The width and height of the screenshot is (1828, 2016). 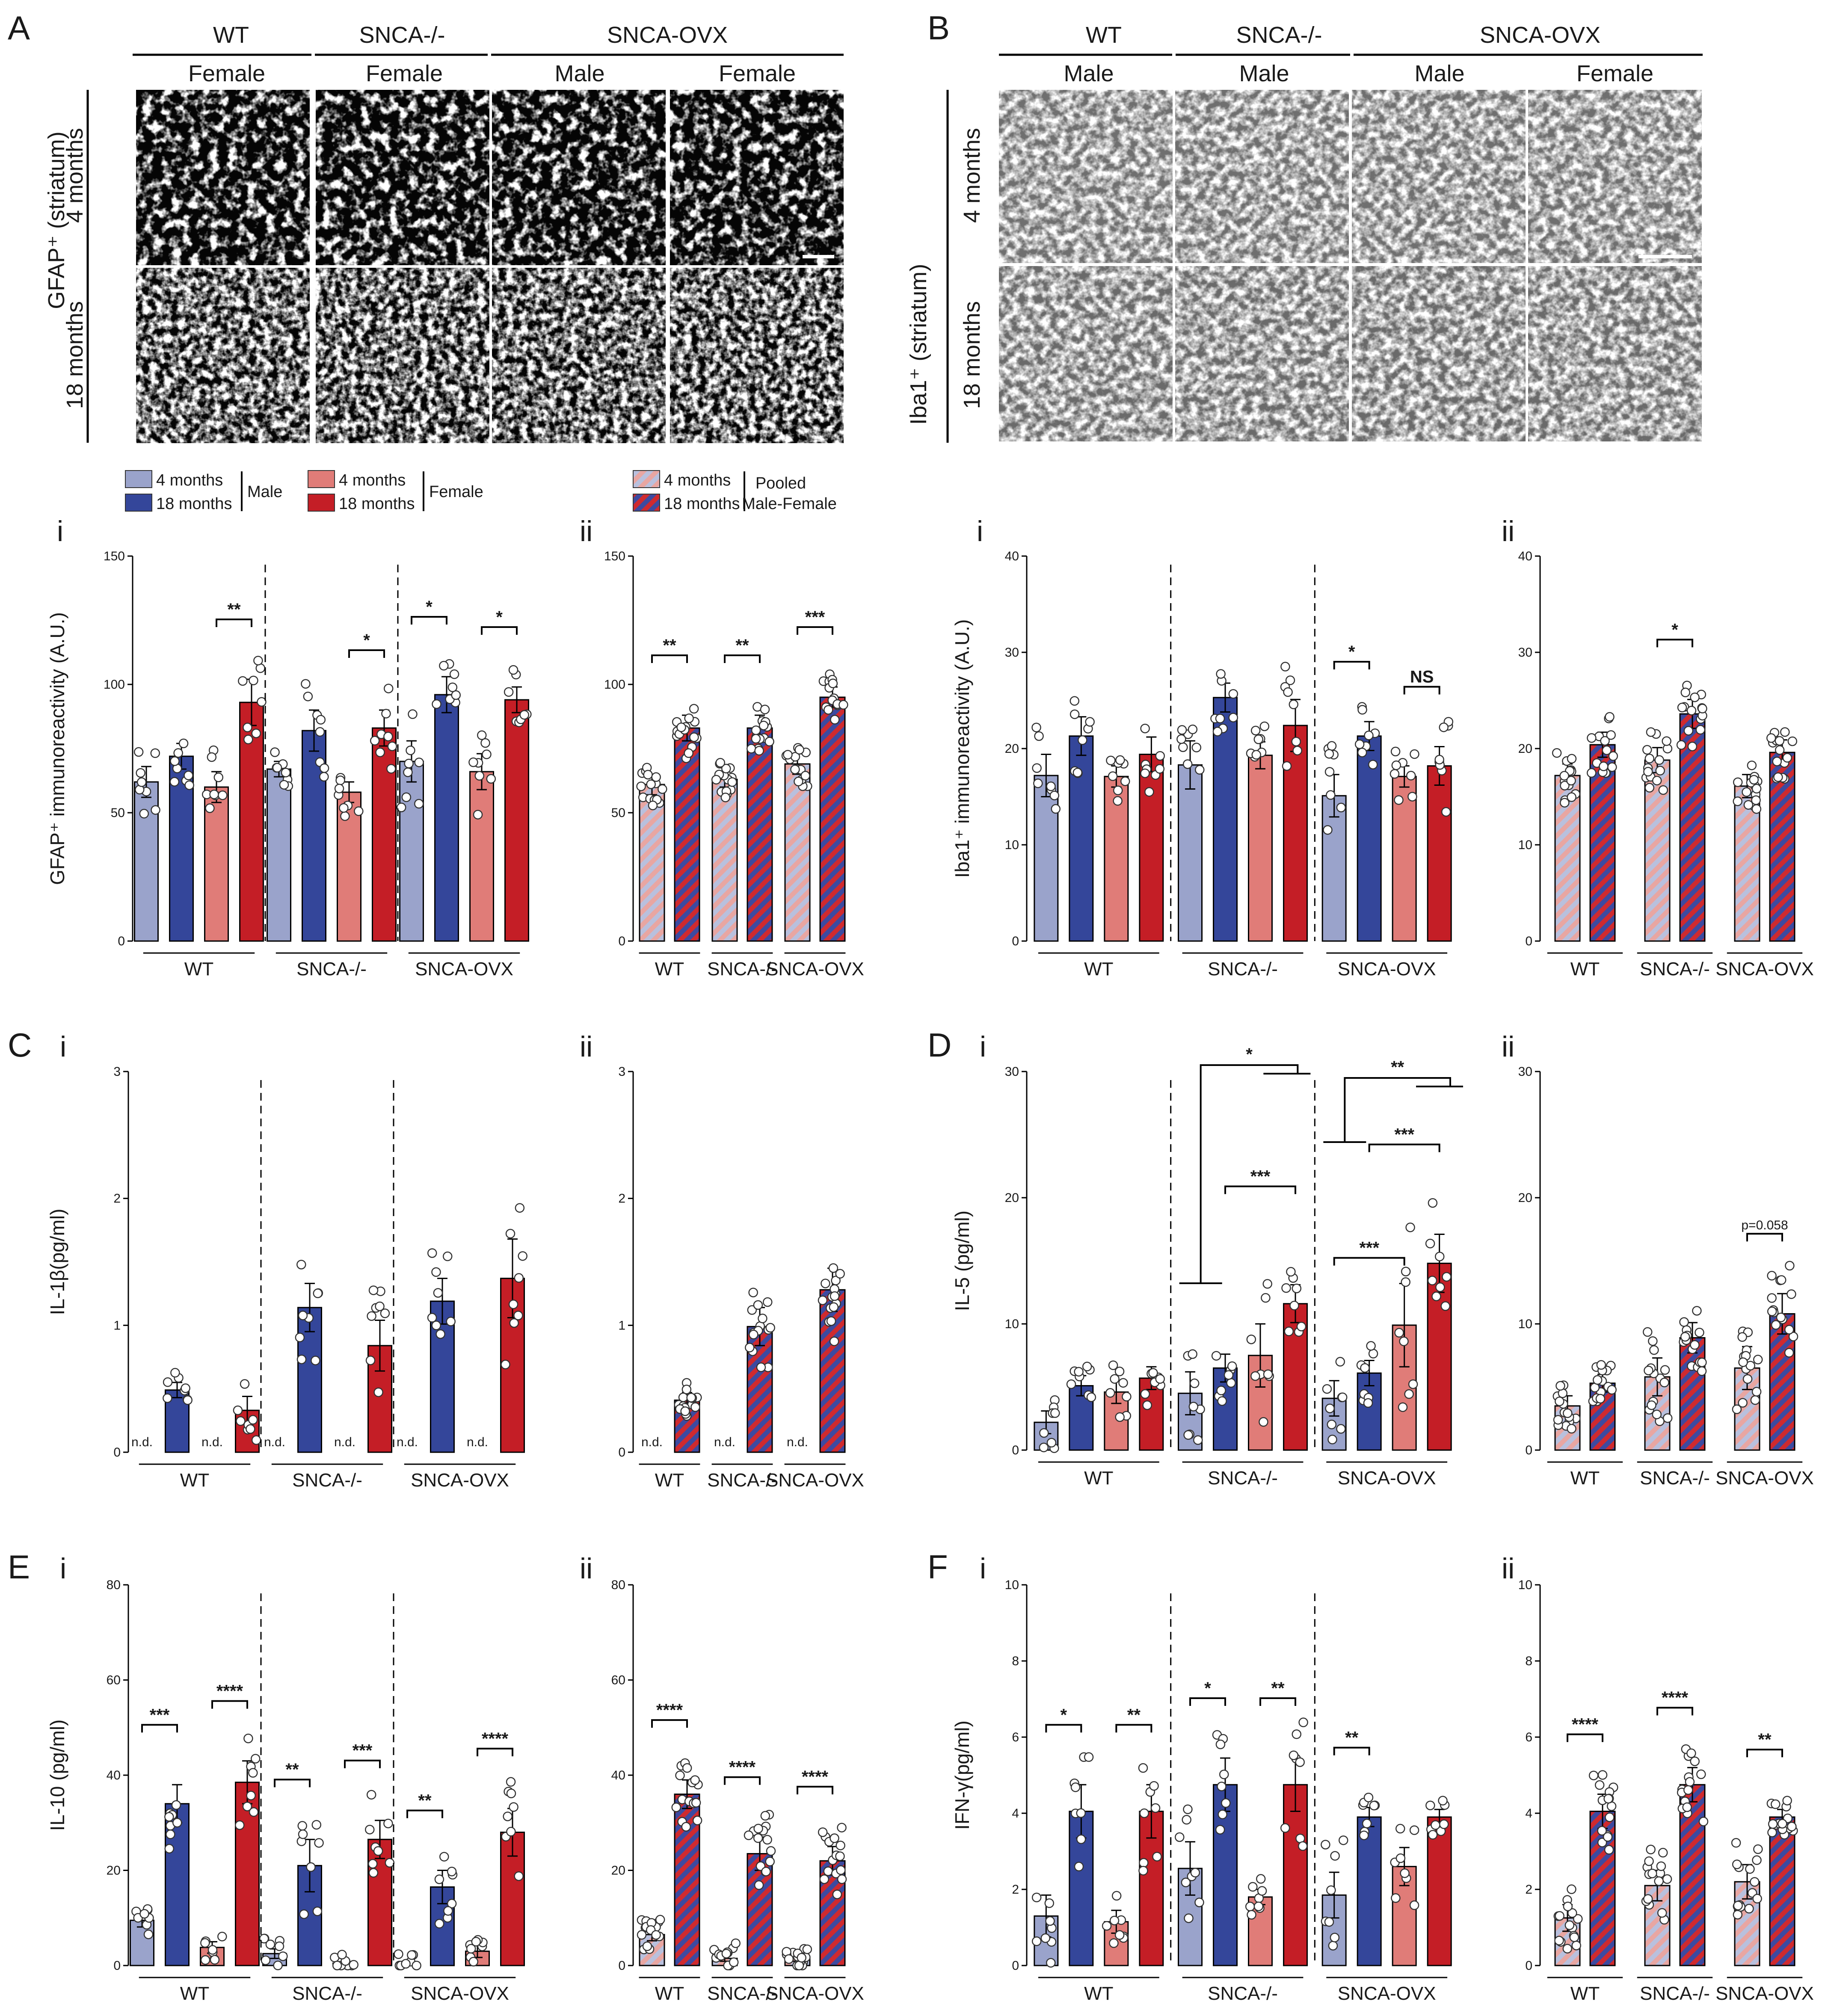 What do you see at coordinates (1393, 1110) in the screenshot?
I see `comparison-bracket` at bounding box center [1393, 1110].